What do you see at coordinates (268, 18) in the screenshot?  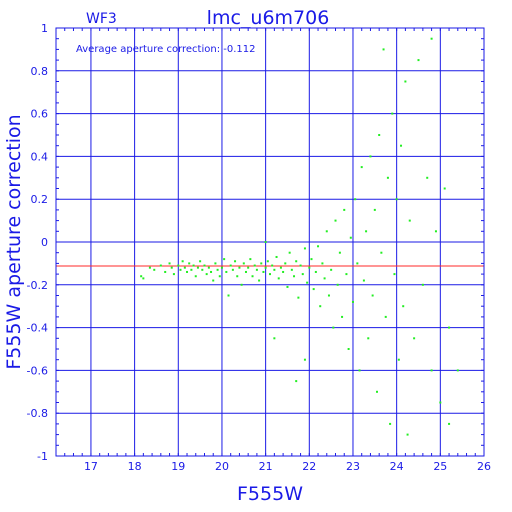 I see `chart-title: lmc_u6m706` at bounding box center [268, 18].